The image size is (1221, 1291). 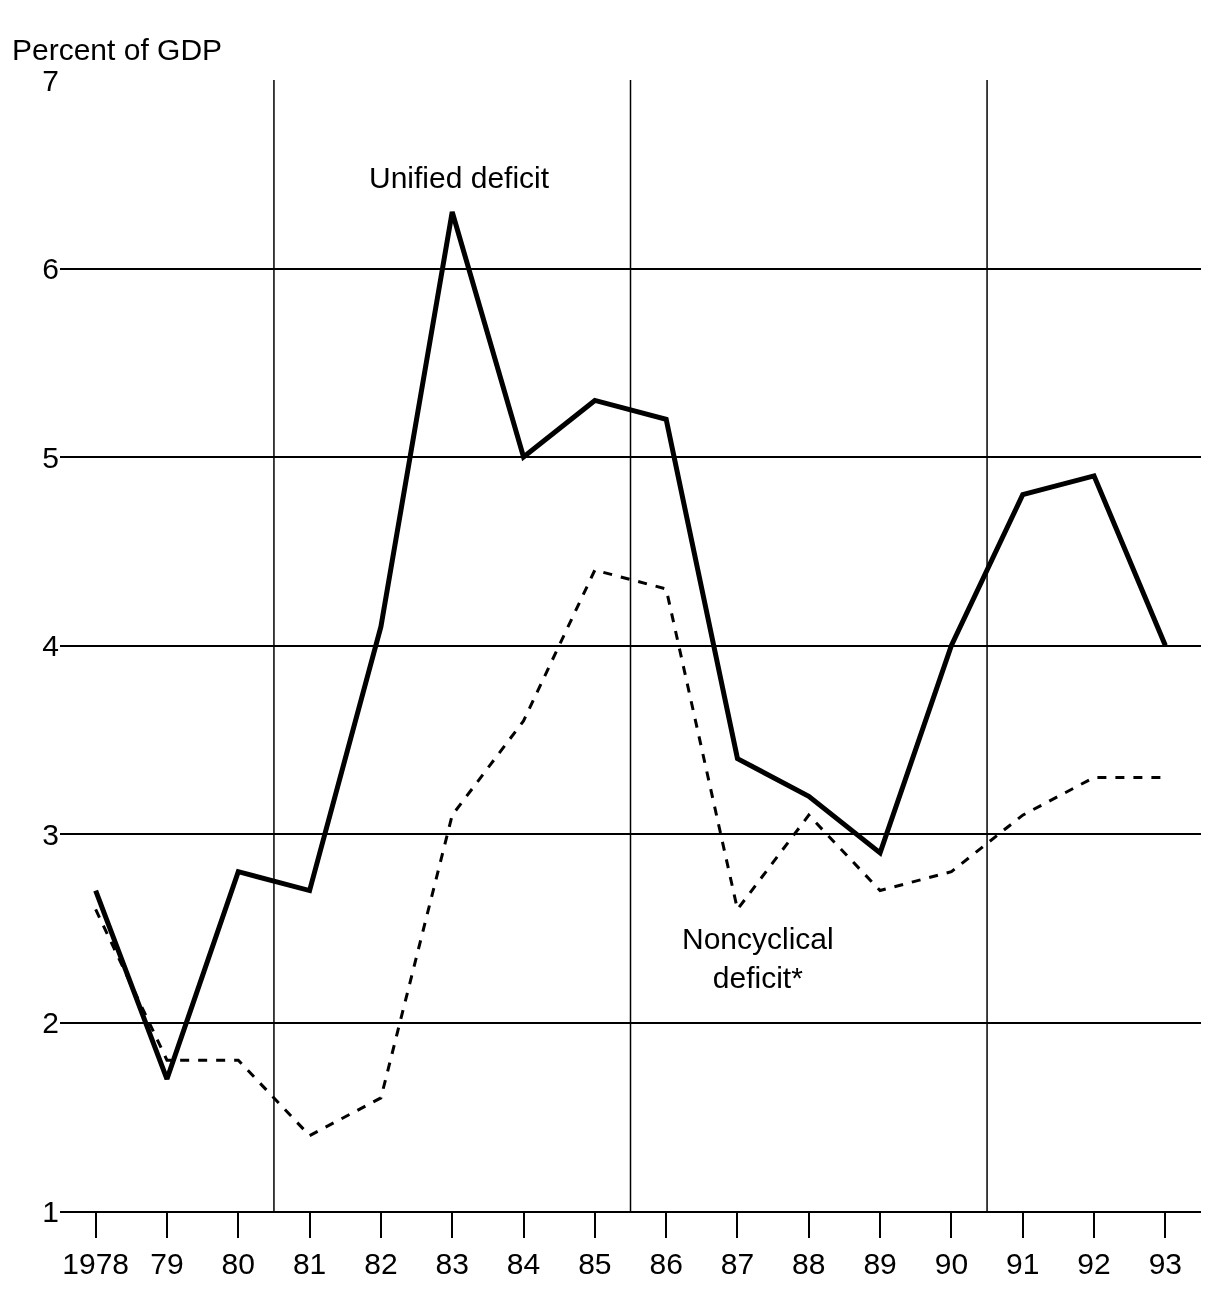 I want to click on x-tick-label: 92, so click(x=1094, y=1263).